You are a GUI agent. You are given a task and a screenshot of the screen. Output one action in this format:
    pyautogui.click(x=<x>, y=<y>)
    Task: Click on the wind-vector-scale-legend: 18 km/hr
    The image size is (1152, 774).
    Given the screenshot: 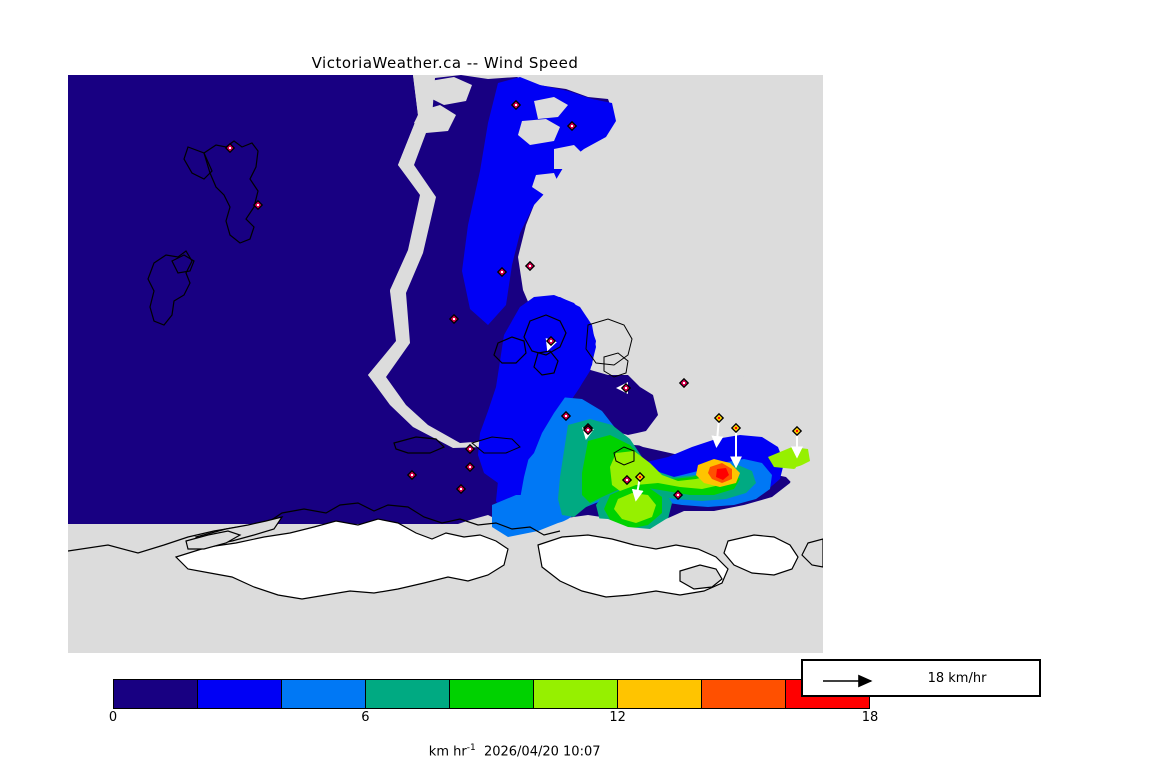 What is the action you would take?
    pyautogui.click(x=921, y=678)
    